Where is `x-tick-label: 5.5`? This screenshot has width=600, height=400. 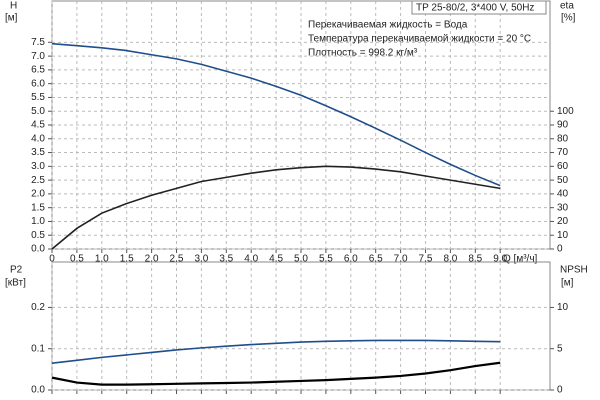
x-tick-label: 5.5 is located at coordinates (326, 259).